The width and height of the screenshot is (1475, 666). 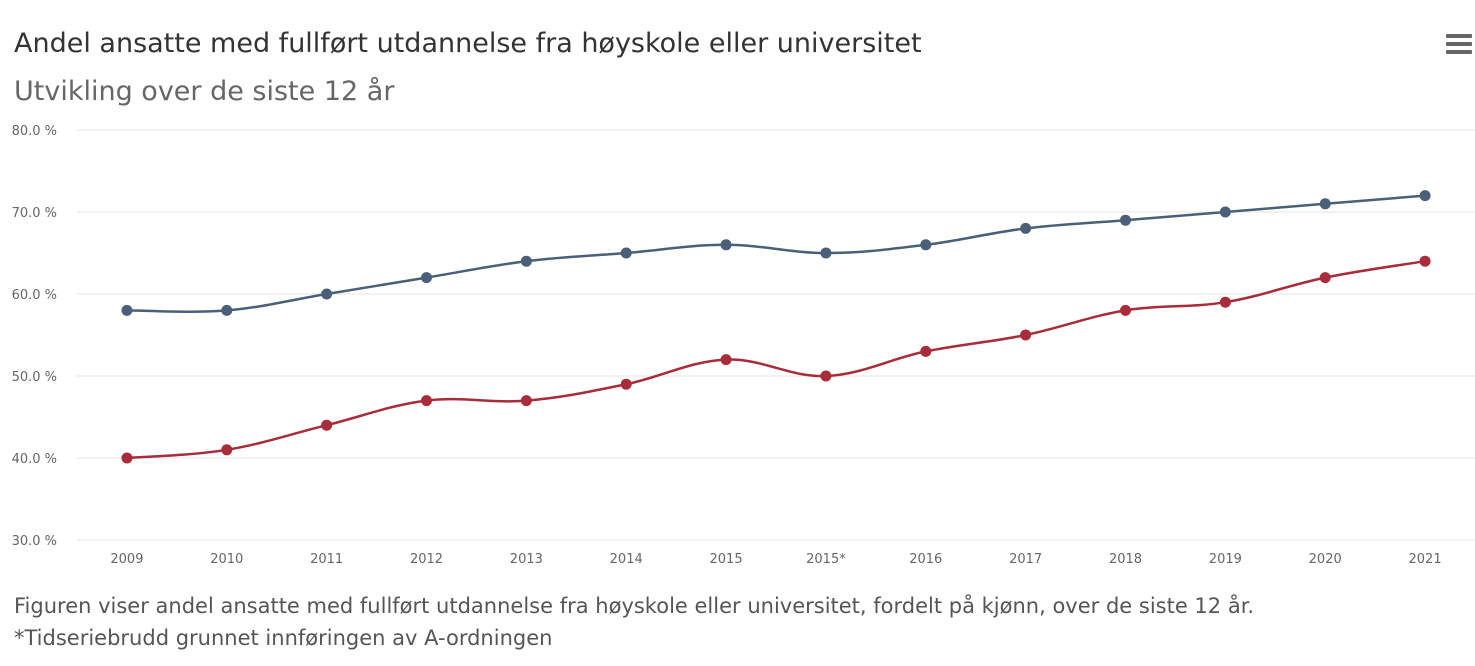 What do you see at coordinates (1025, 559) in the screenshot?
I see `x-tick-label: 2017` at bounding box center [1025, 559].